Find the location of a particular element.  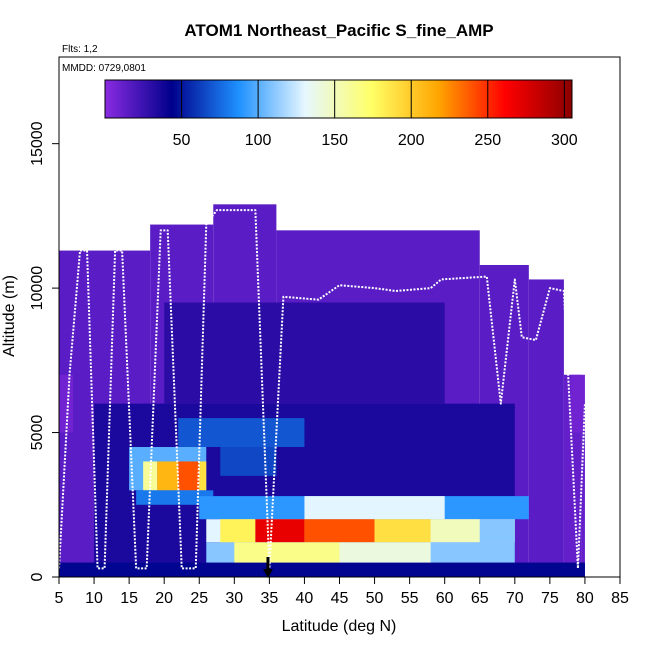

y-tick-label: 15000 is located at coordinates (37, 143).